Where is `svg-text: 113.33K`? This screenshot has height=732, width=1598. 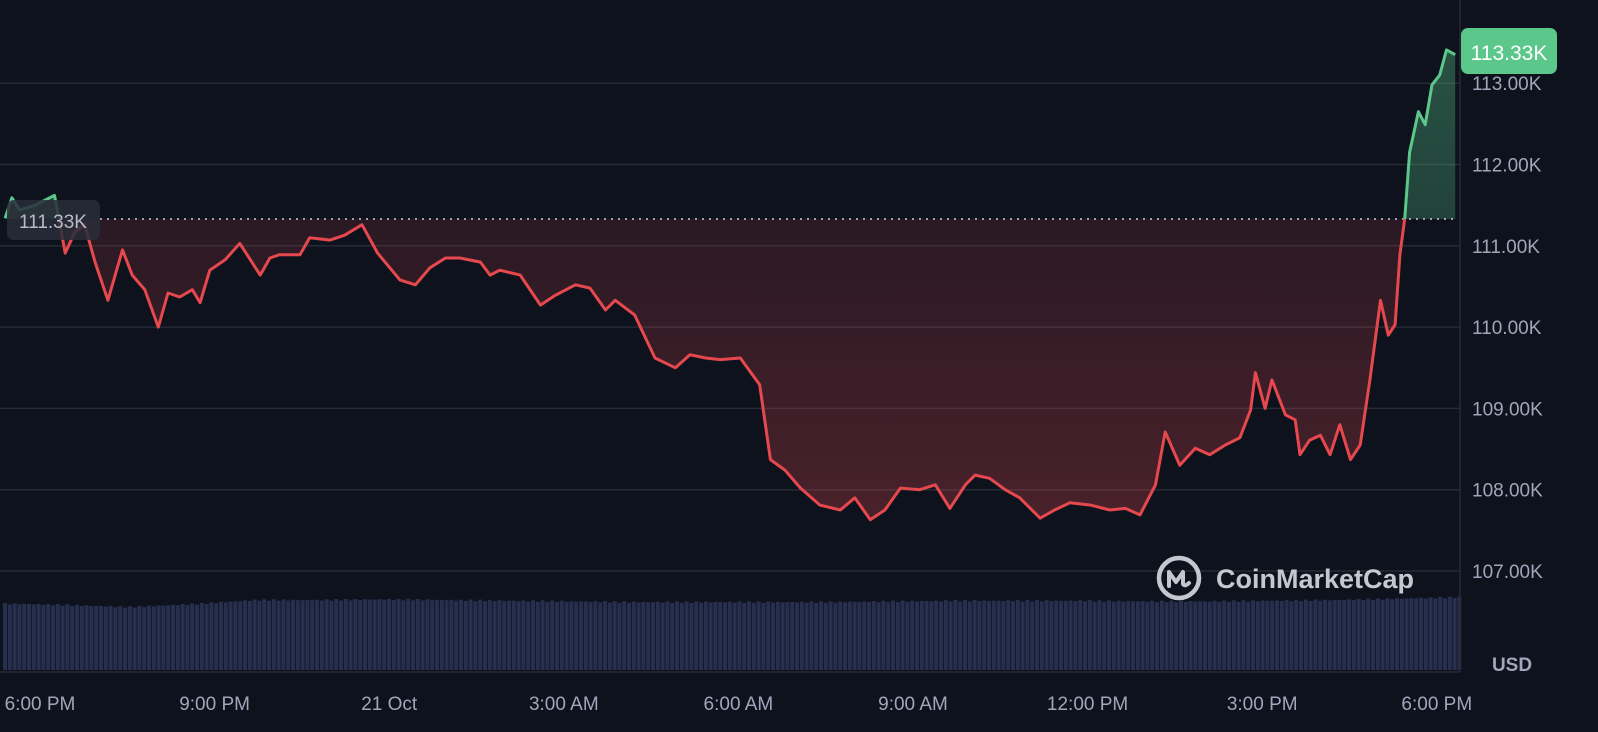
svg-text: 113.33K is located at coordinates (1509, 53).